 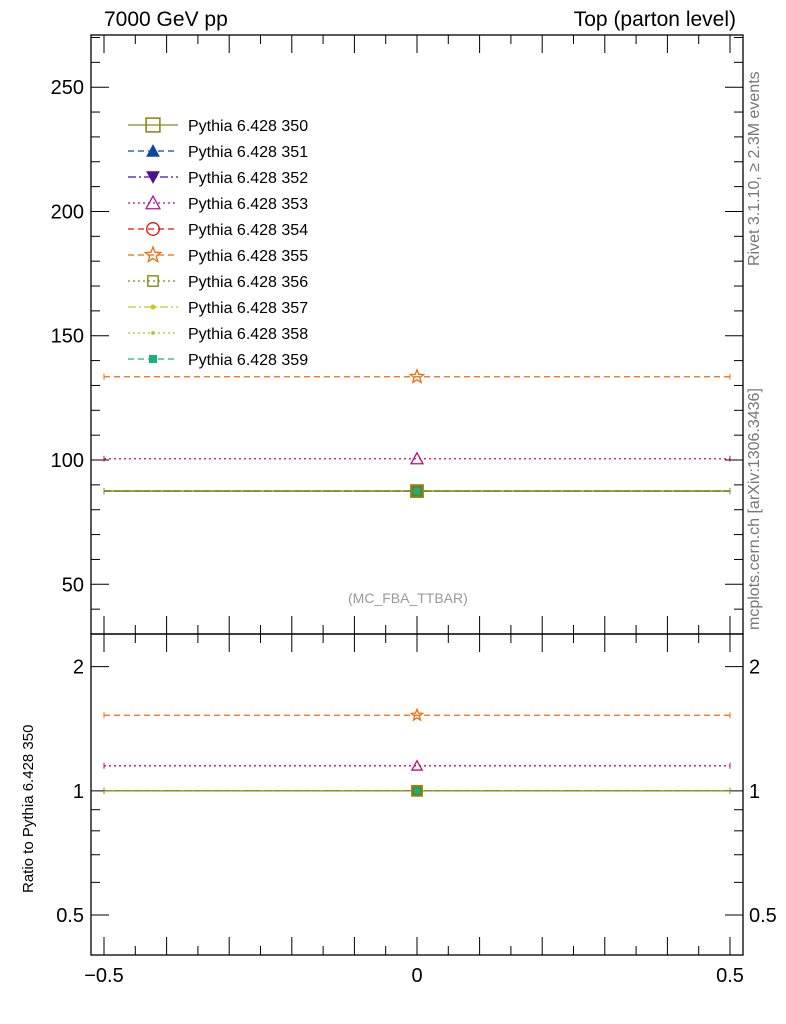 I want to click on mcplots-reference-label: mcplots.cern.ch [arXiv:1306.3436], so click(x=754, y=509).